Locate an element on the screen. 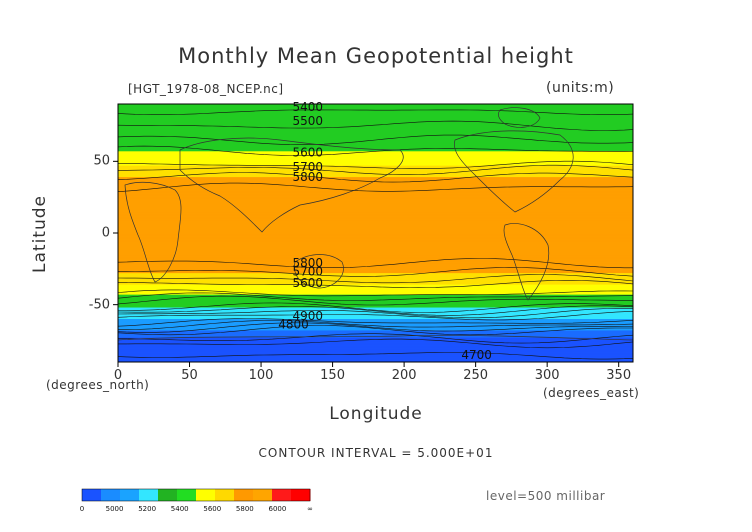 The image size is (752, 532). colorbar-label: 5600 is located at coordinates (212, 509).